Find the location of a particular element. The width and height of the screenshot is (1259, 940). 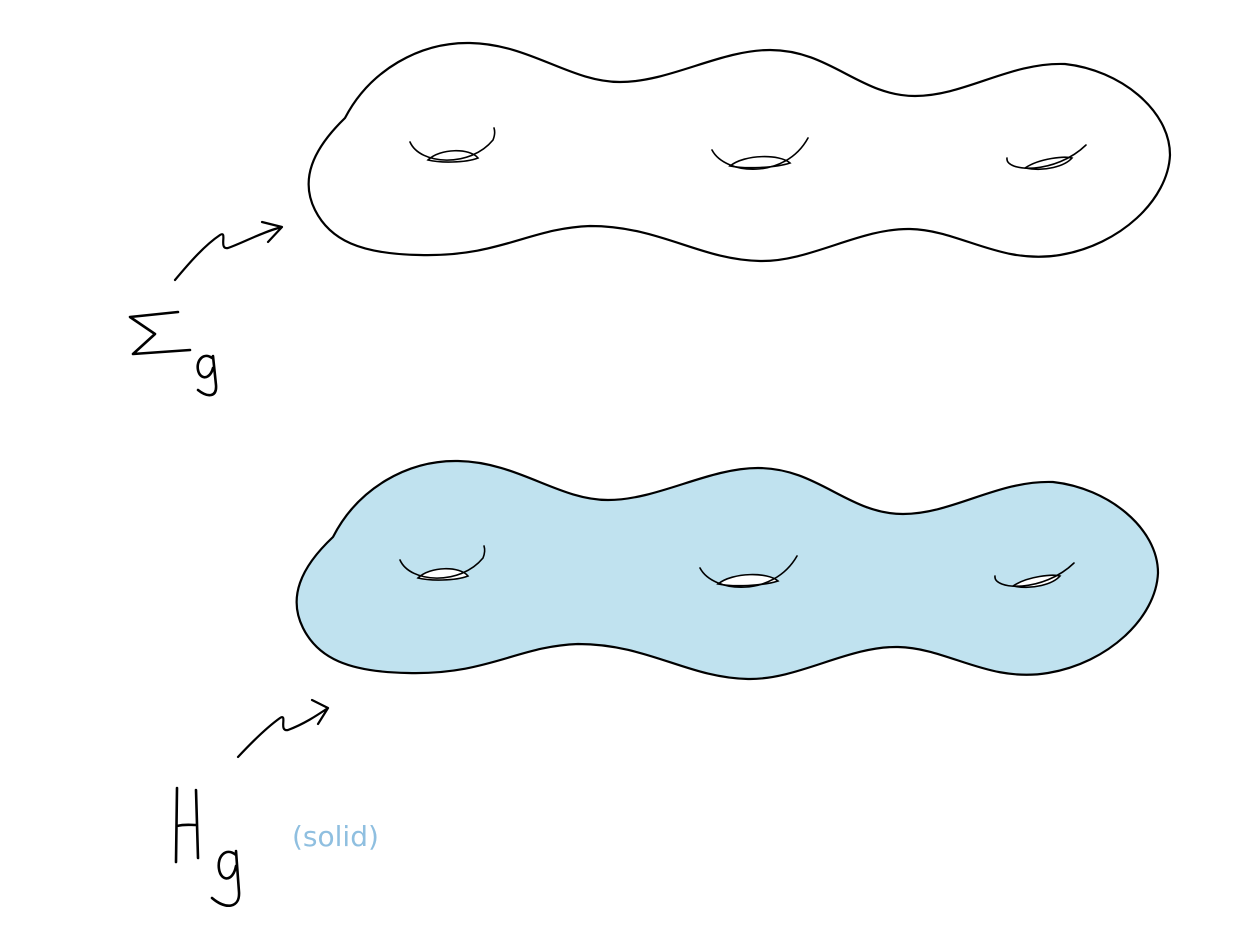

solid-note: (solid) is located at coordinates (335, 836).